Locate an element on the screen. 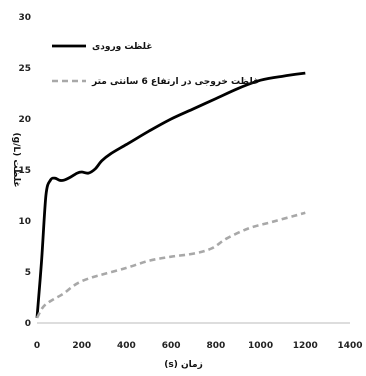  legend-label-outlet: غلظت خروجی در ارتفاع 6 سانتی متر is located at coordinates (175, 82).